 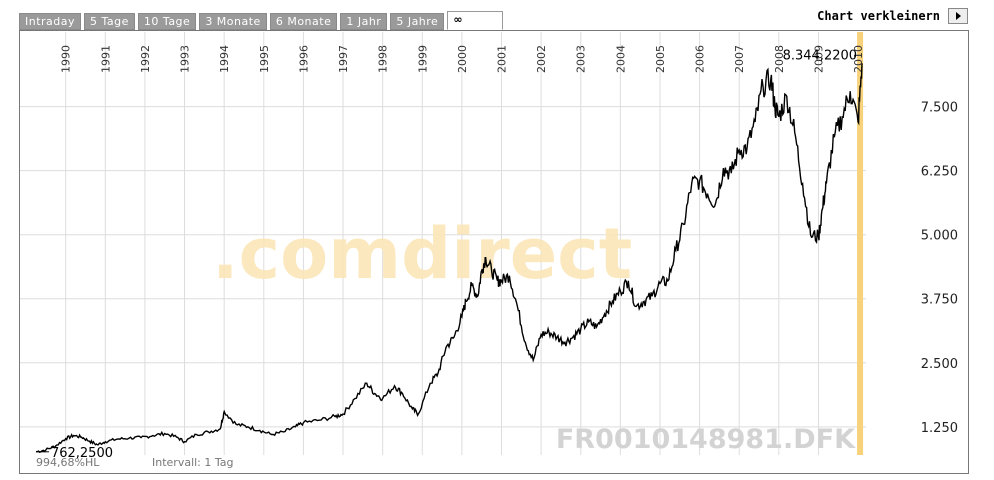 I want to click on tab-5-jahre: 5 Jahre, so click(x=417, y=21).